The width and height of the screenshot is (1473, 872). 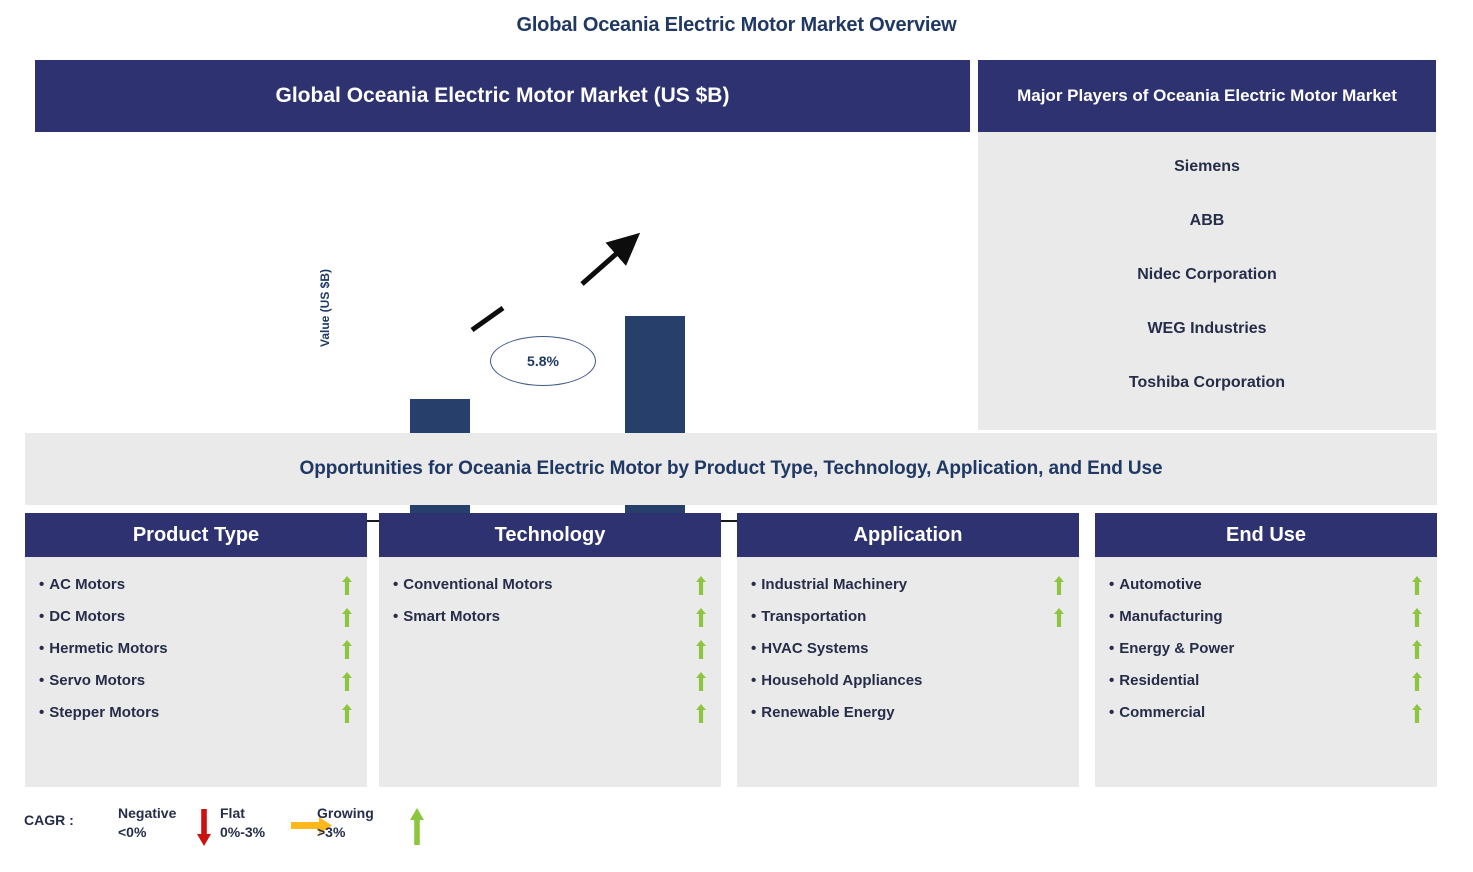 I want to click on cagr-legend-range: 0%-3%, so click(x=243, y=832).